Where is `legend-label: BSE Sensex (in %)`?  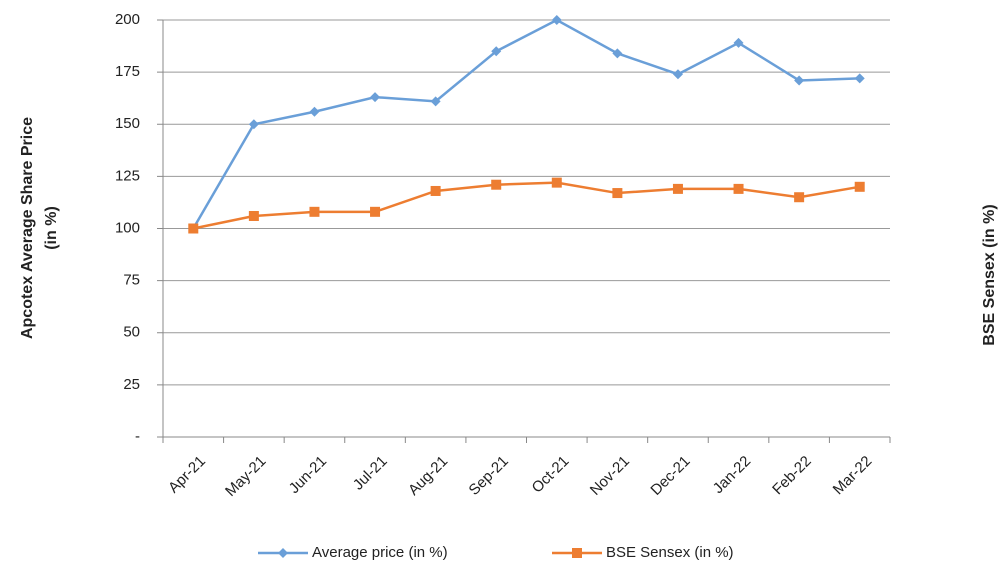
legend-label: BSE Sensex (in %) is located at coordinates (670, 552).